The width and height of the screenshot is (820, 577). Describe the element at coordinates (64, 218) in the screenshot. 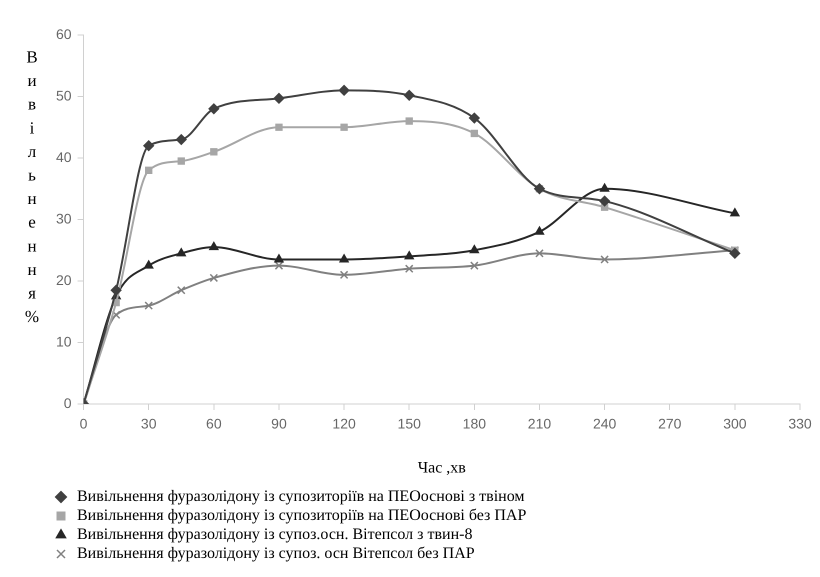

I see `y-tick-label: 30` at that location.